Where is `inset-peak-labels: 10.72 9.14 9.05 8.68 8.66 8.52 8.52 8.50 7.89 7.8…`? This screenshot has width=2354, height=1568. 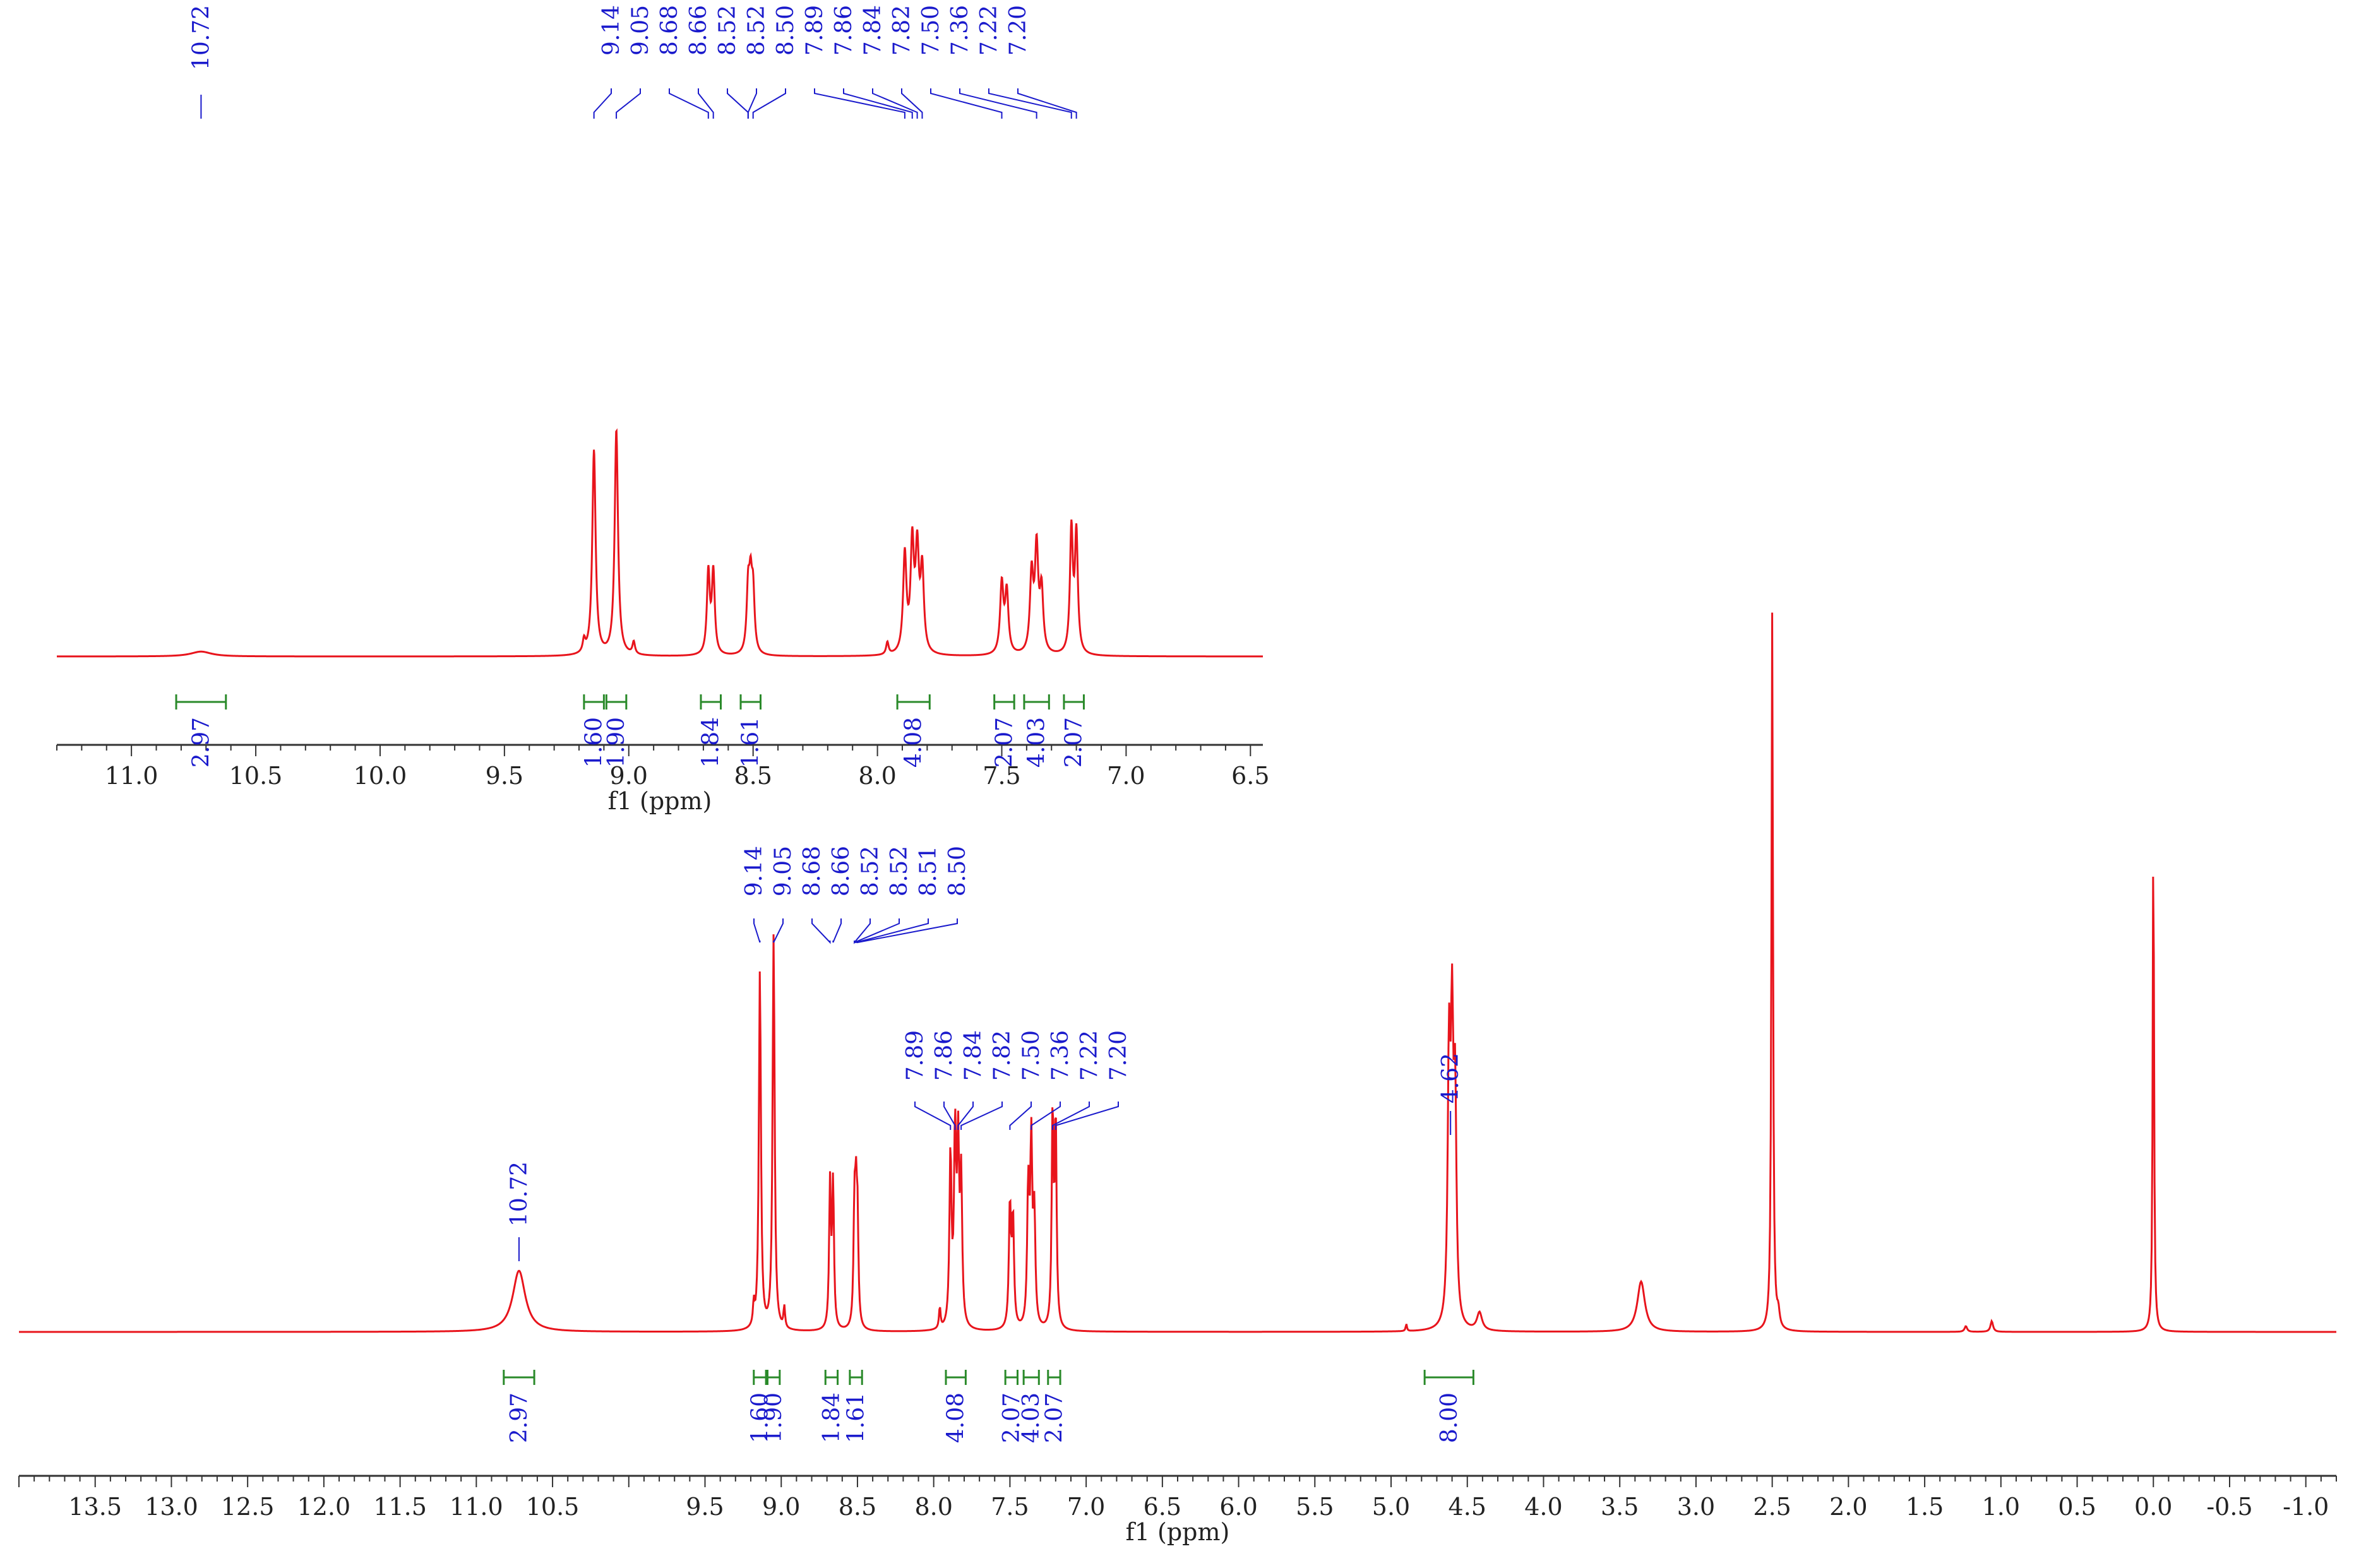
inset-peak-labels: 10.72 9.14 9.05 8.68 8.66 8.52 8.52 8.50 7.89 7.8… is located at coordinates (632, 62).